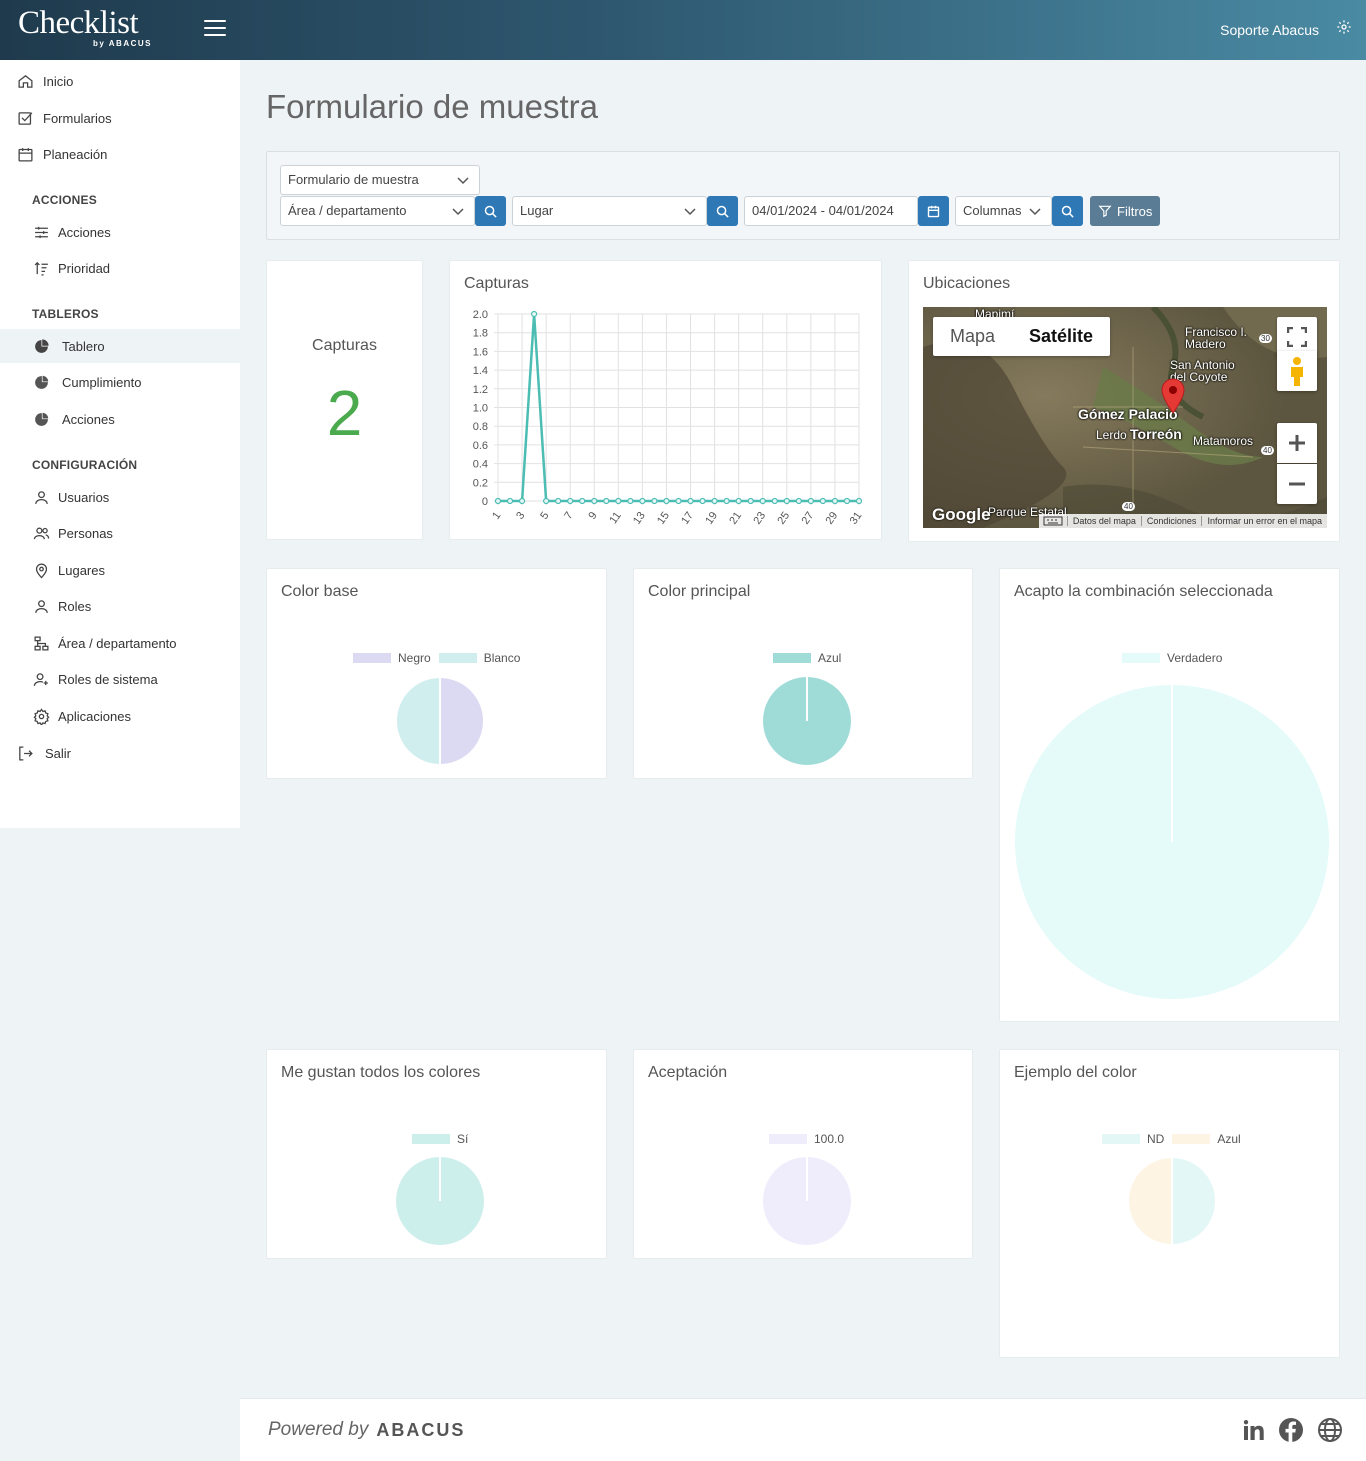  I want to click on org-chart-icon, so click(41, 643).